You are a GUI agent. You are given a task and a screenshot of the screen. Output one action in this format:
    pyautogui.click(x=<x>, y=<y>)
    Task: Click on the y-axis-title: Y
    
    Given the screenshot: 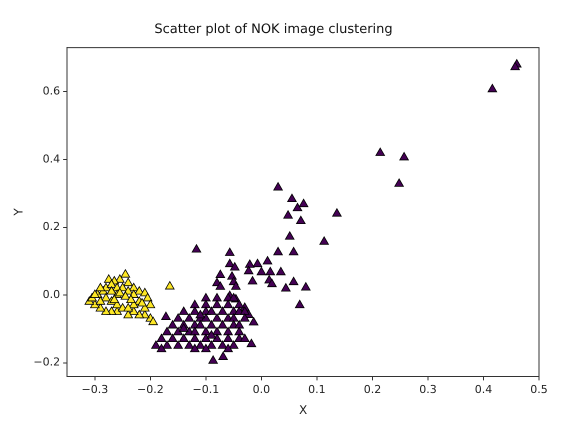 What is the action you would take?
    pyautogui.click(x=18, y=212)
    